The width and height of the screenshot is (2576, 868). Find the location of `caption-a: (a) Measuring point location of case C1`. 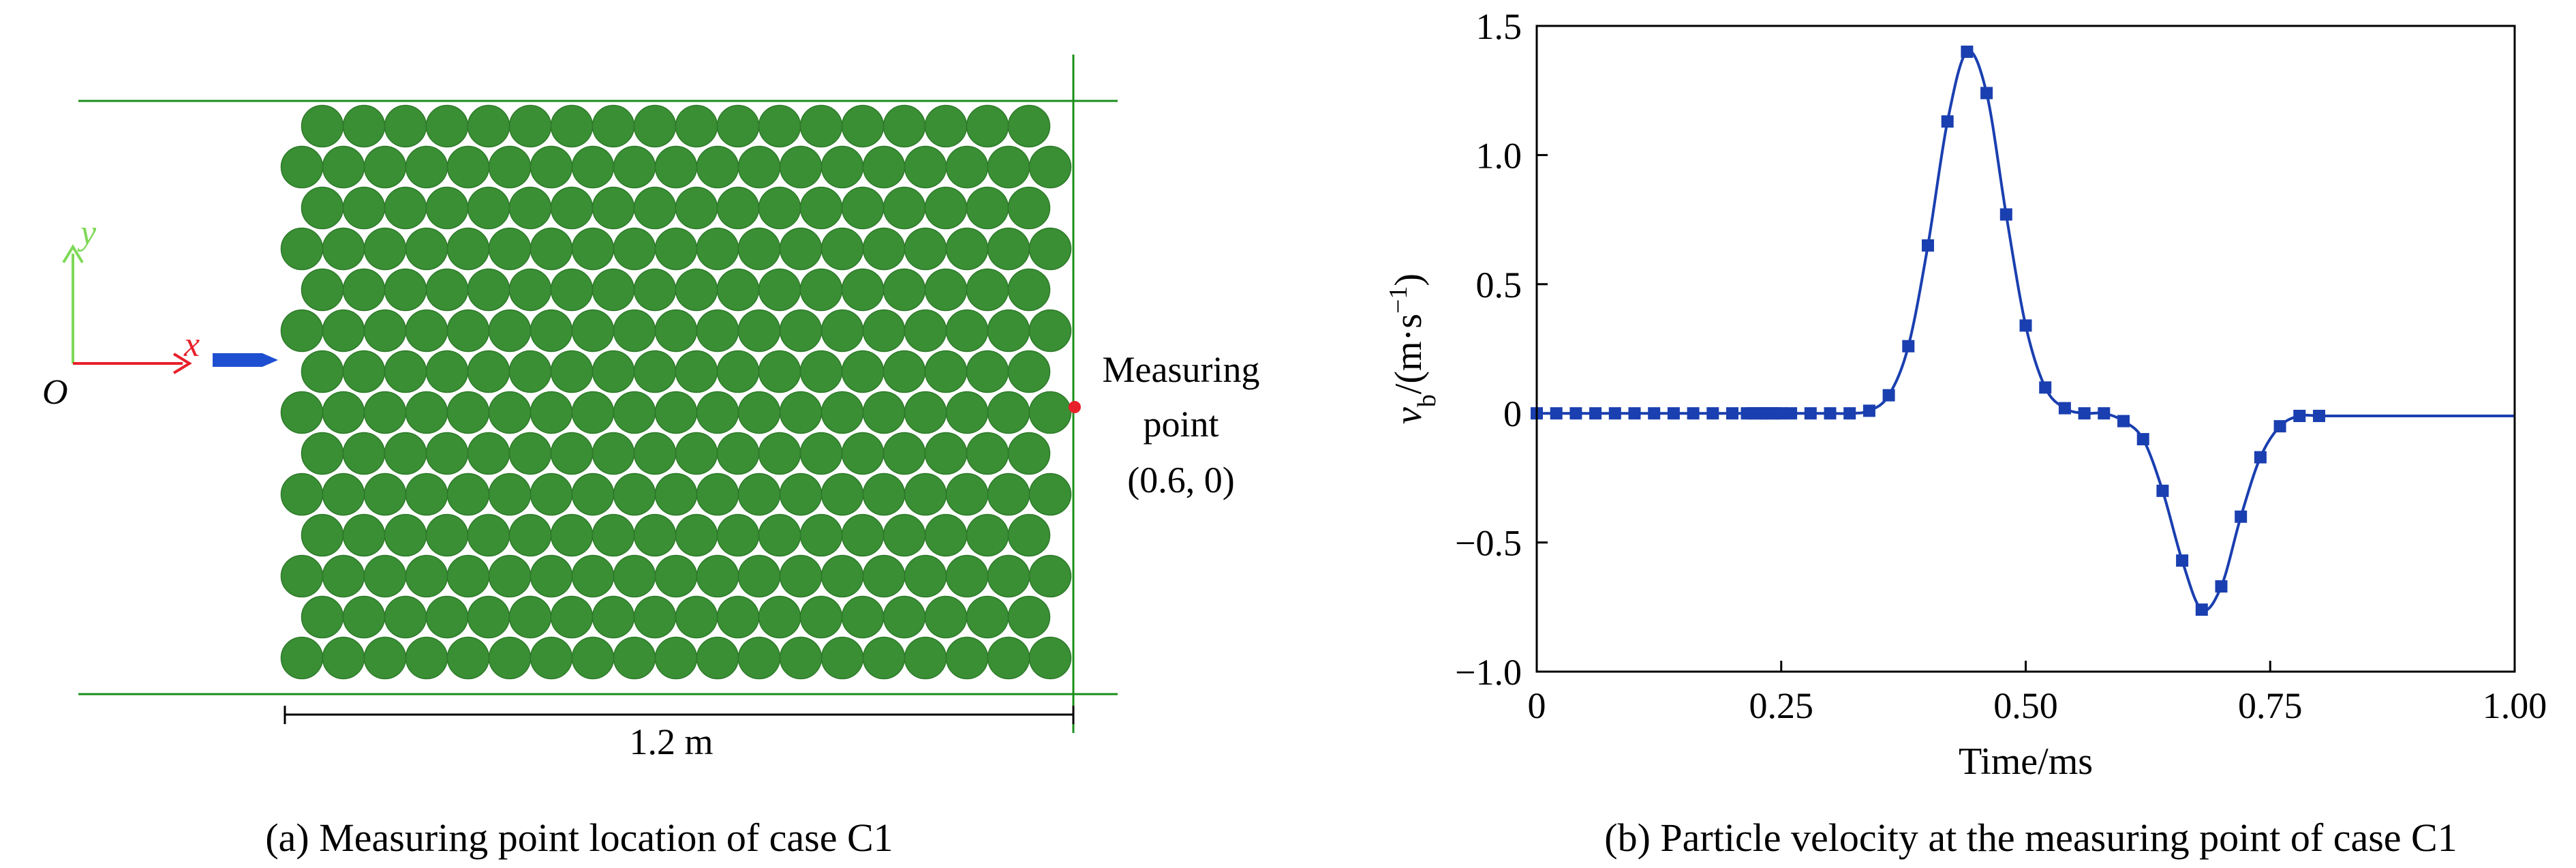

caption-a: (a) Measuring point location of case C1 is located at coordinates (579, 838).